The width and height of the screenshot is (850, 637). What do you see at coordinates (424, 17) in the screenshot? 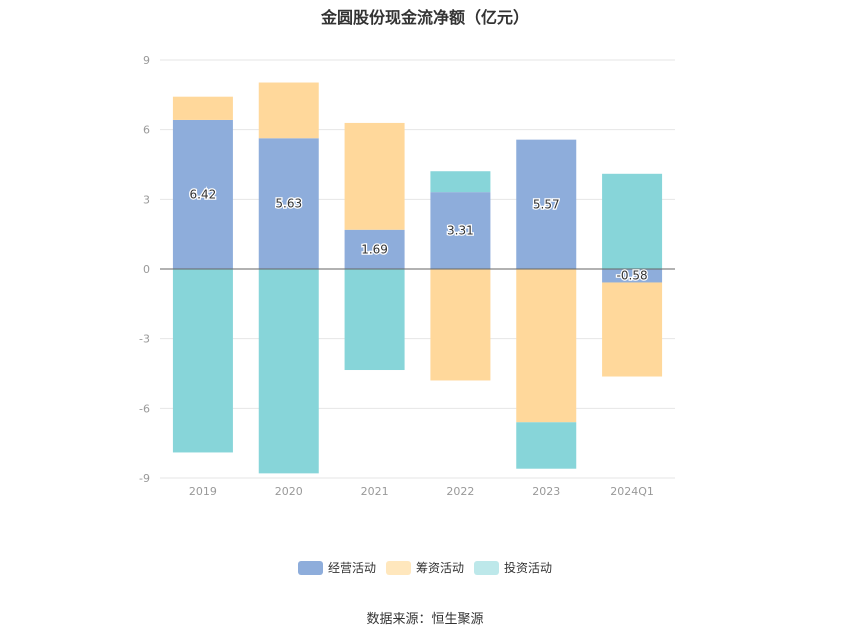
I see `chart-title: 金圆股份现金流净额（亿元）` at bounding box center [424, 17].